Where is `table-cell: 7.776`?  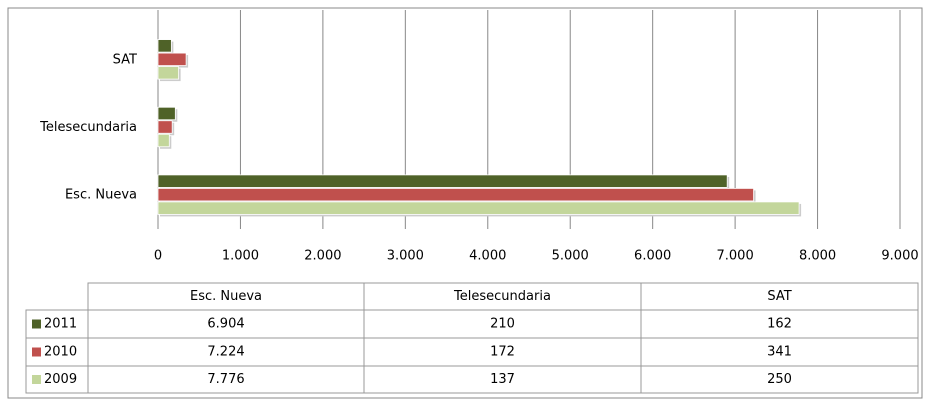 table-cell: 7.776 is located at coordinates (225, 379).